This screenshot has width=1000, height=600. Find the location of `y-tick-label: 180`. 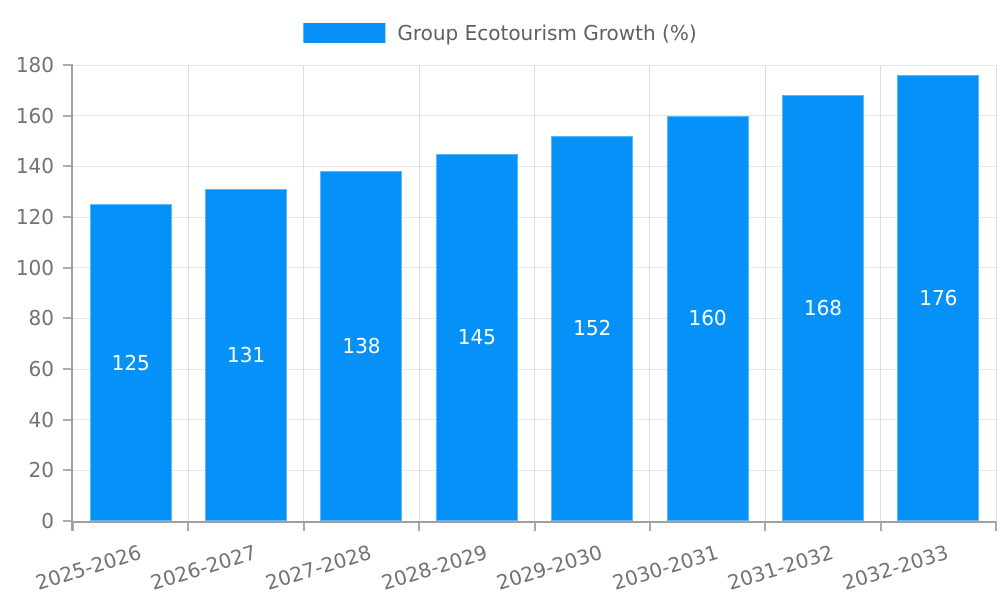

y-tick-label: 180 is located at coordinates (34, 65).